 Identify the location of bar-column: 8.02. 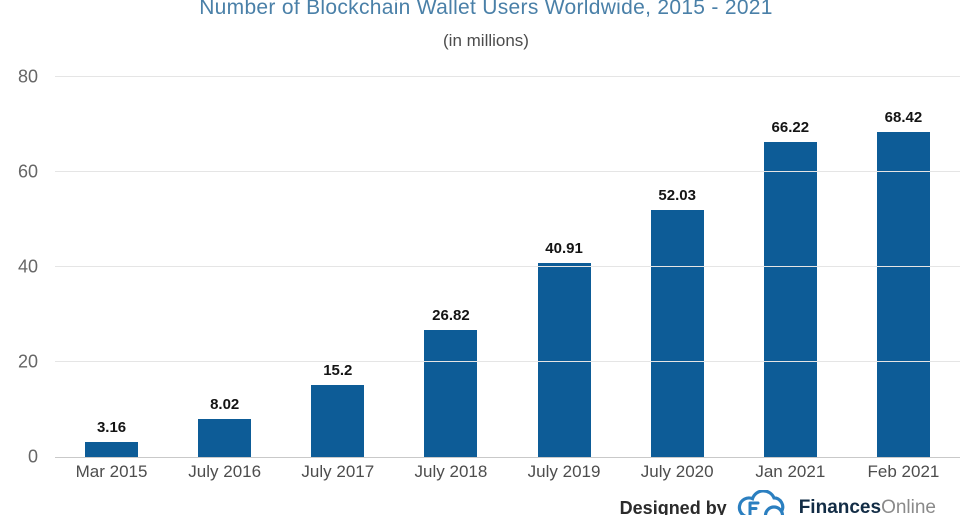
(224, 267).